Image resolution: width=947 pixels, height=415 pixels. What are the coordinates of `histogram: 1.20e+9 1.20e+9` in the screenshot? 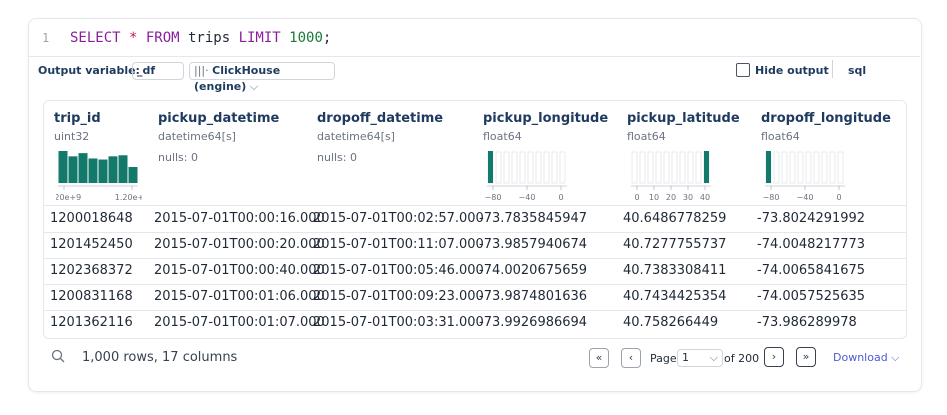 It's located at (99, 176).